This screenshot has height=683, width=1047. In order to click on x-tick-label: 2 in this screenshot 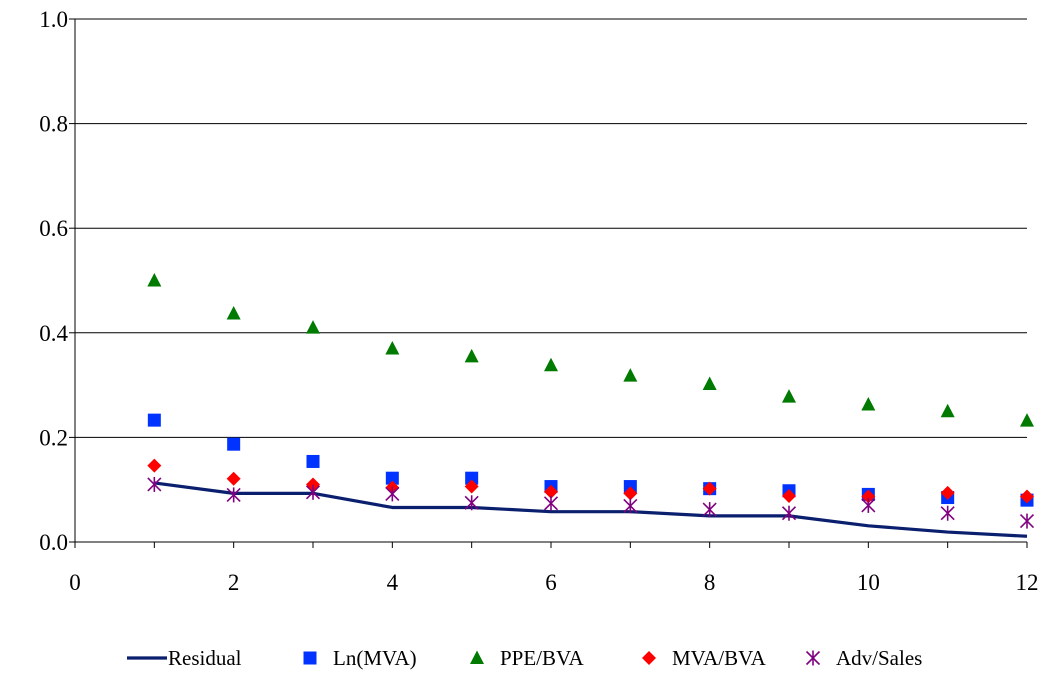, I will do `click(234, 582)`.